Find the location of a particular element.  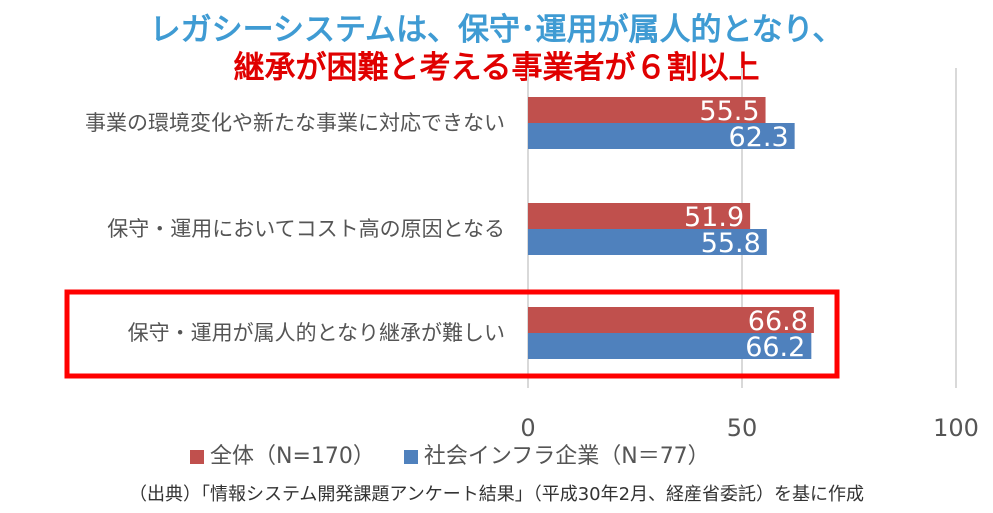

x-tick-label: 100 is located at coordinates (956, 428).